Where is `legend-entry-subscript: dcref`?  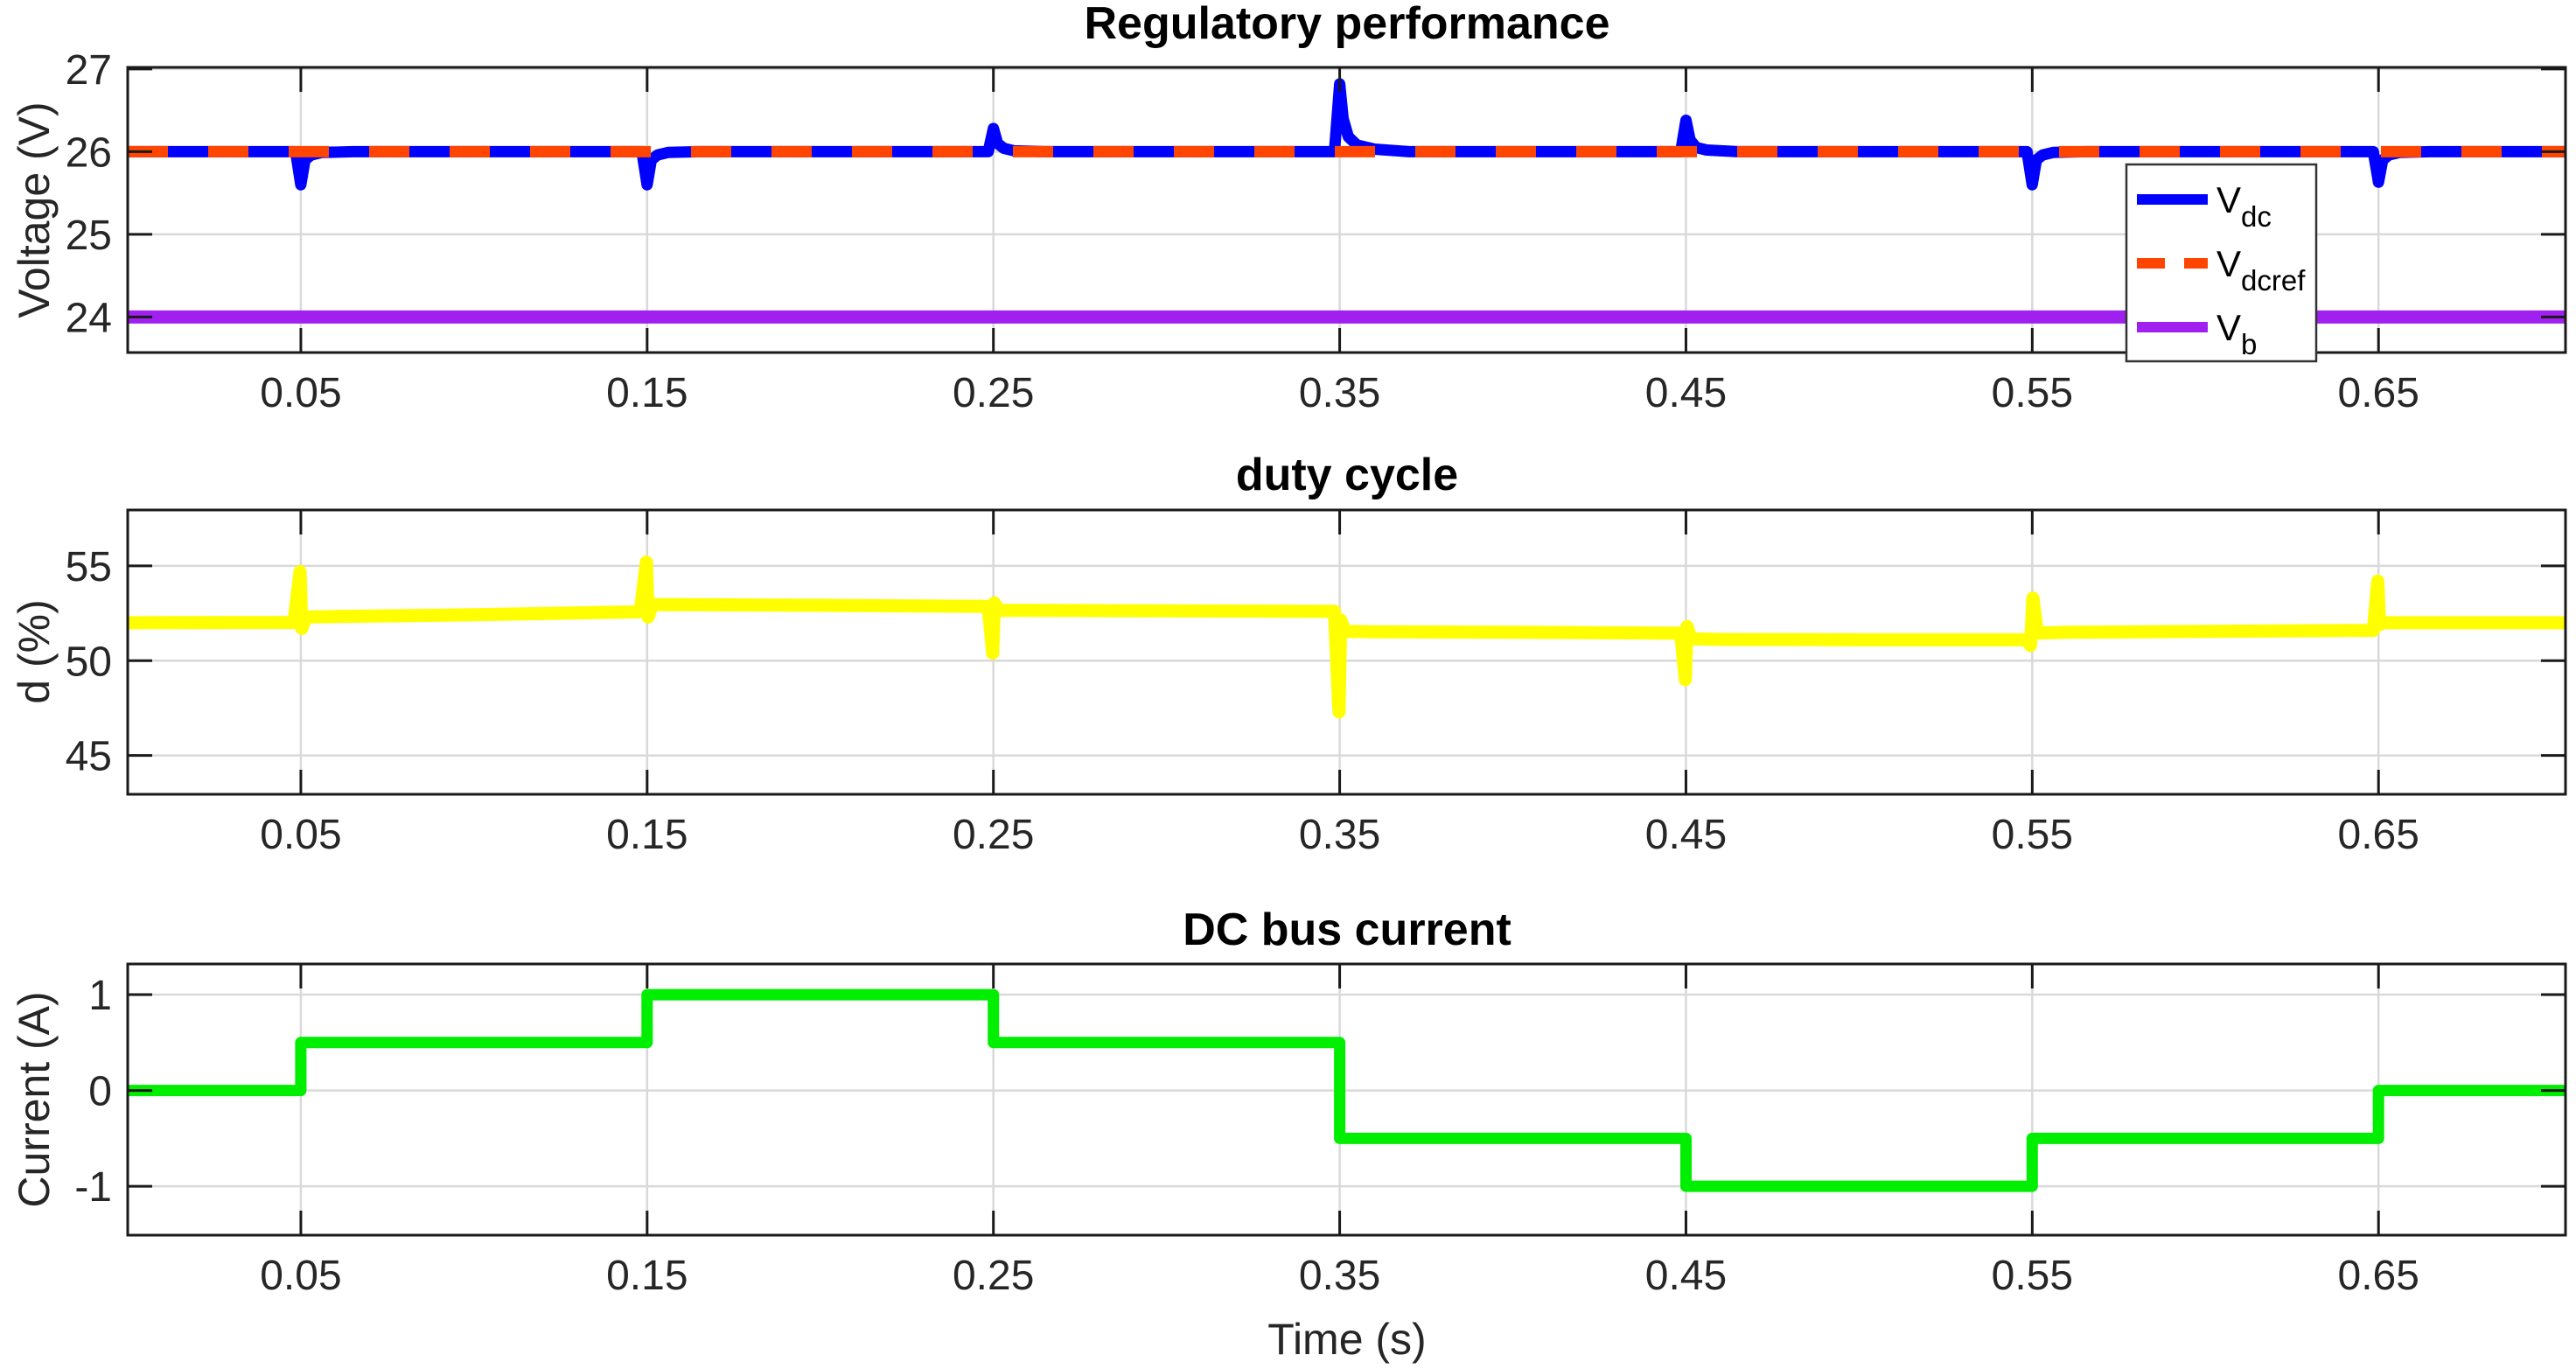
legend-entry-subscript: dcref is located at coordinates (2273, 280).